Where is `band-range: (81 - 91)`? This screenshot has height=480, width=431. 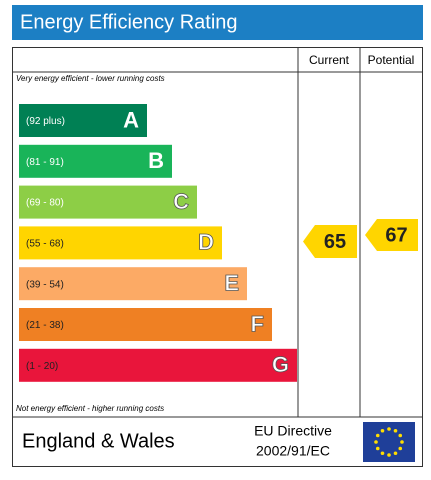 band-range: (81 - 91) is located at coordinates (45, 162).